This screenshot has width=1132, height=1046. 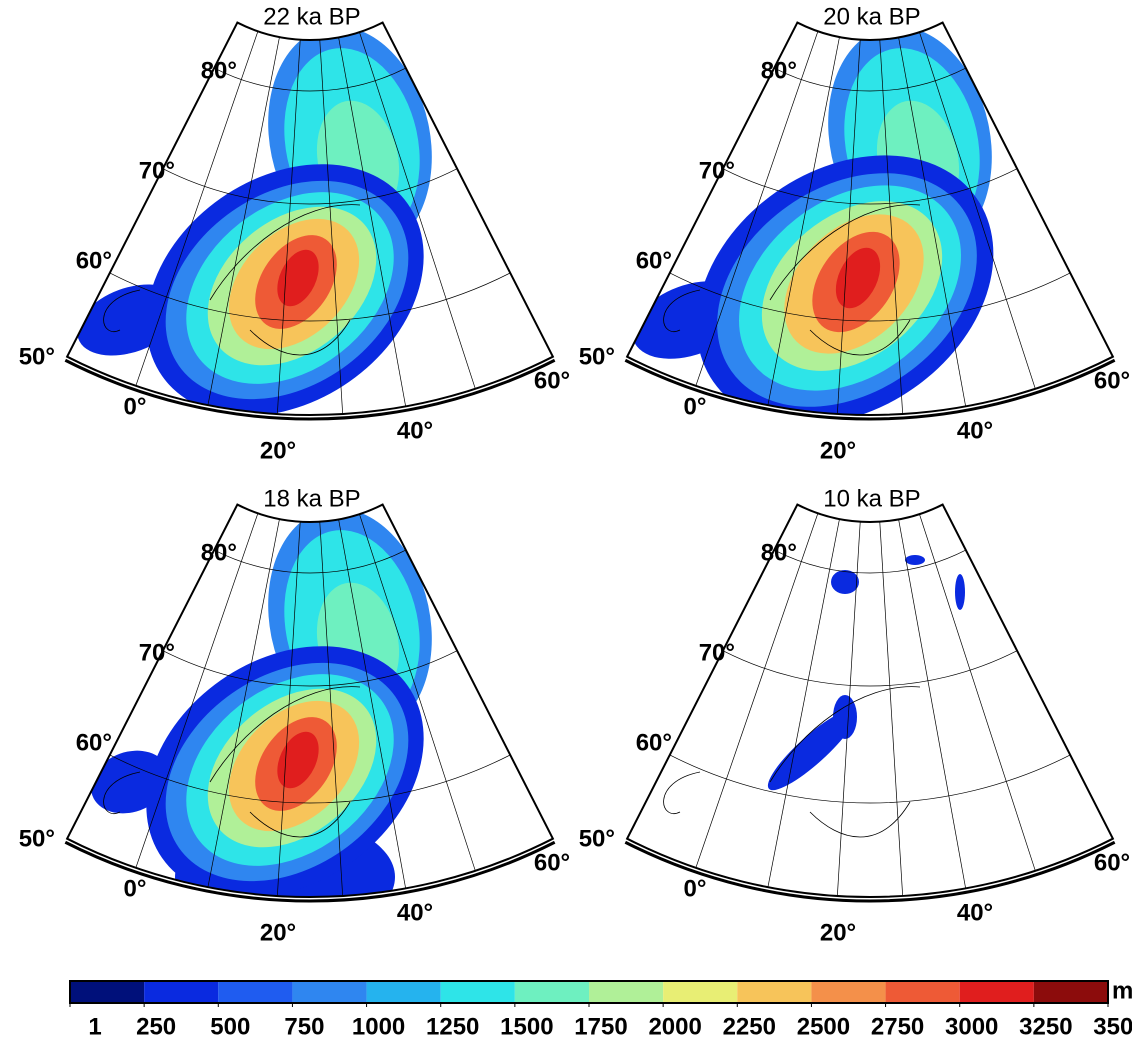 What do you see at coordinates (749, 1026) in the screenshot?
I see `colorbar-tick-label: 2250` at bounding box center [749, 1026].